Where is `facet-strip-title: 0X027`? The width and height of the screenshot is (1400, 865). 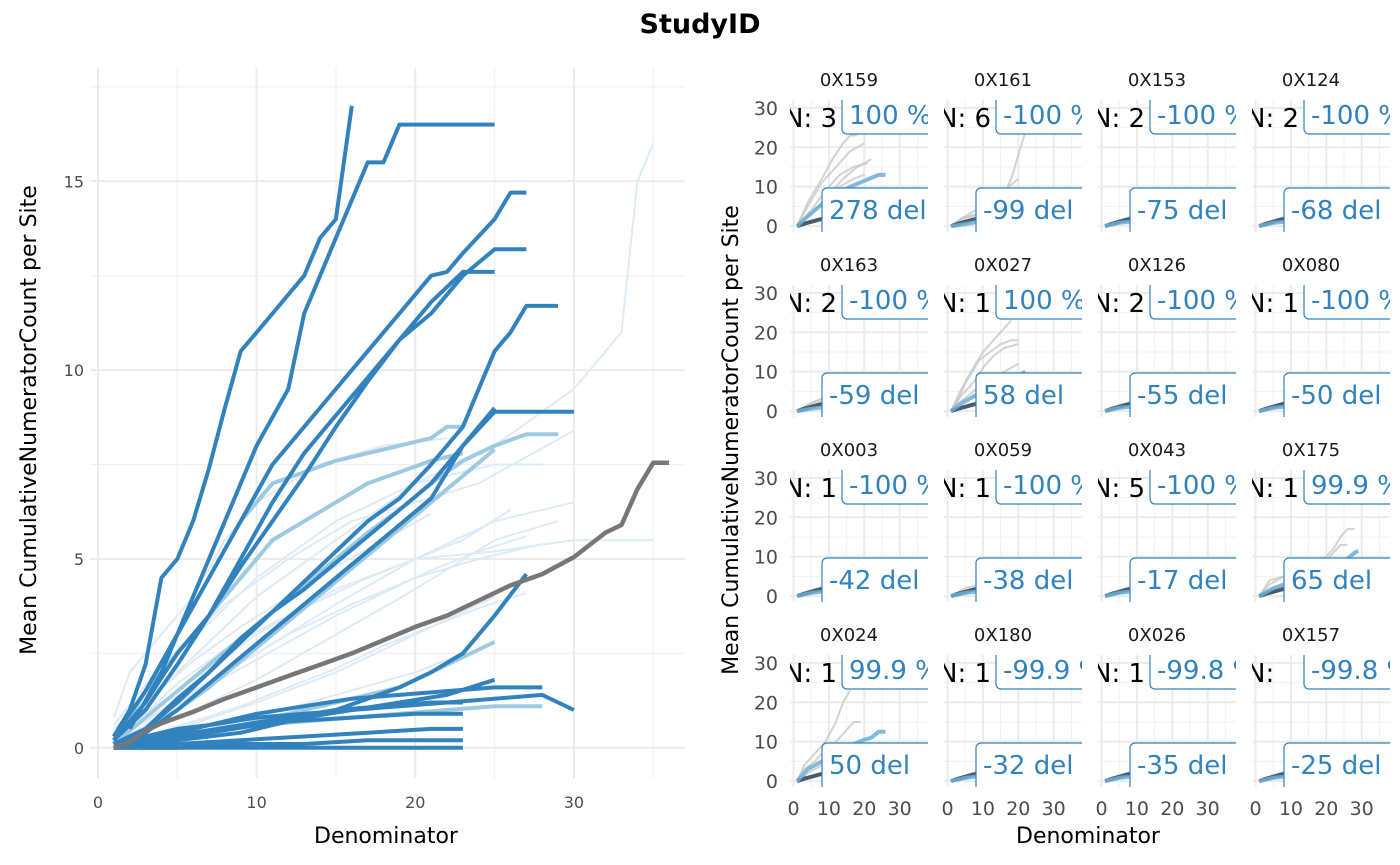
facet-strip-title: 0X027 is located at coordinates (1003, 265).